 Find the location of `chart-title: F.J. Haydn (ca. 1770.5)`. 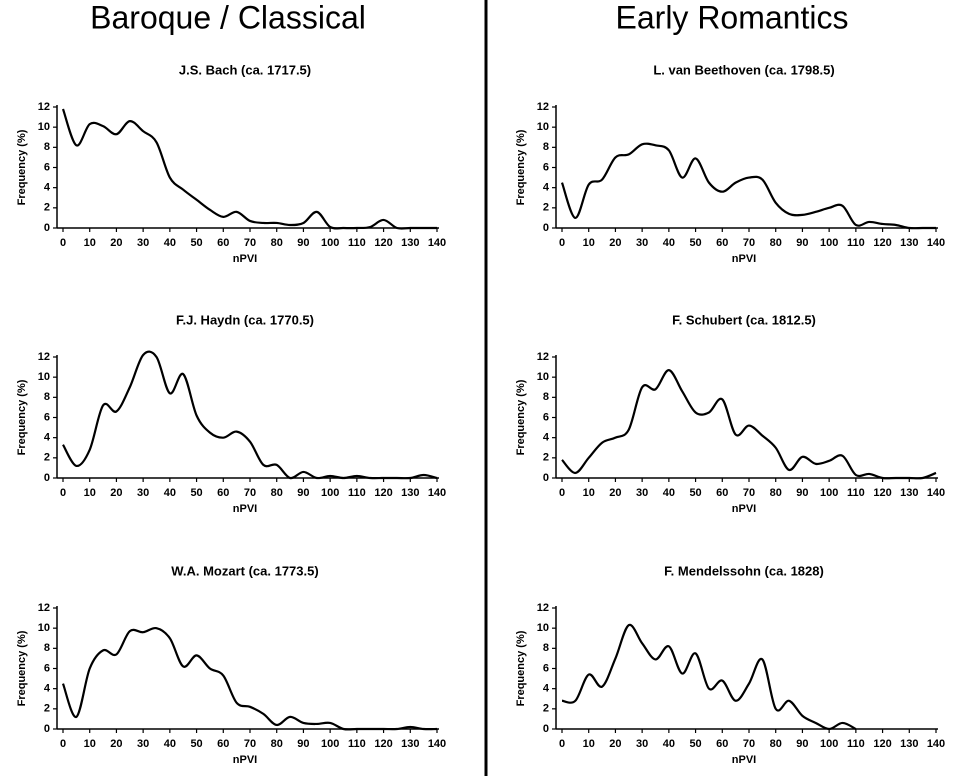

chart-title: F.J. Haydn (ca. 1770.5) is located at coordinates (245, 319).